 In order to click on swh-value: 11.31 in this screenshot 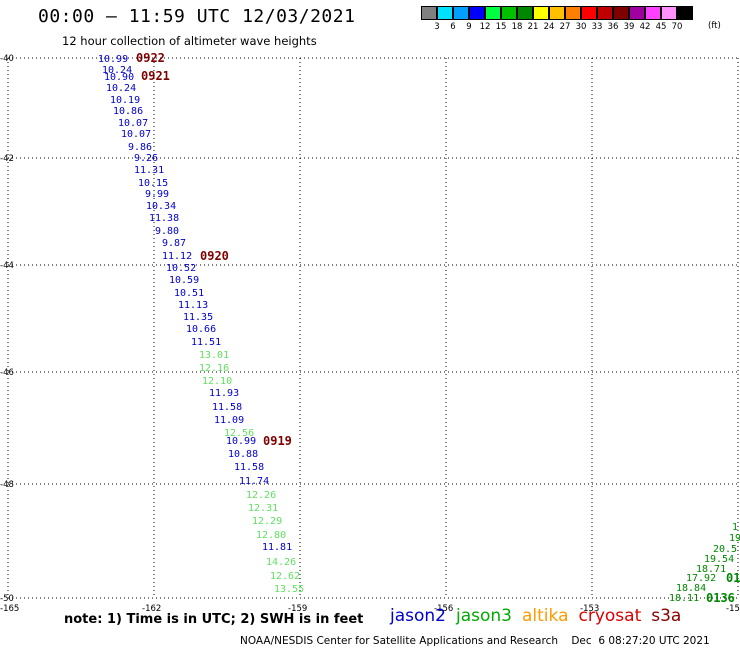, I will do `click(149, 170)`.